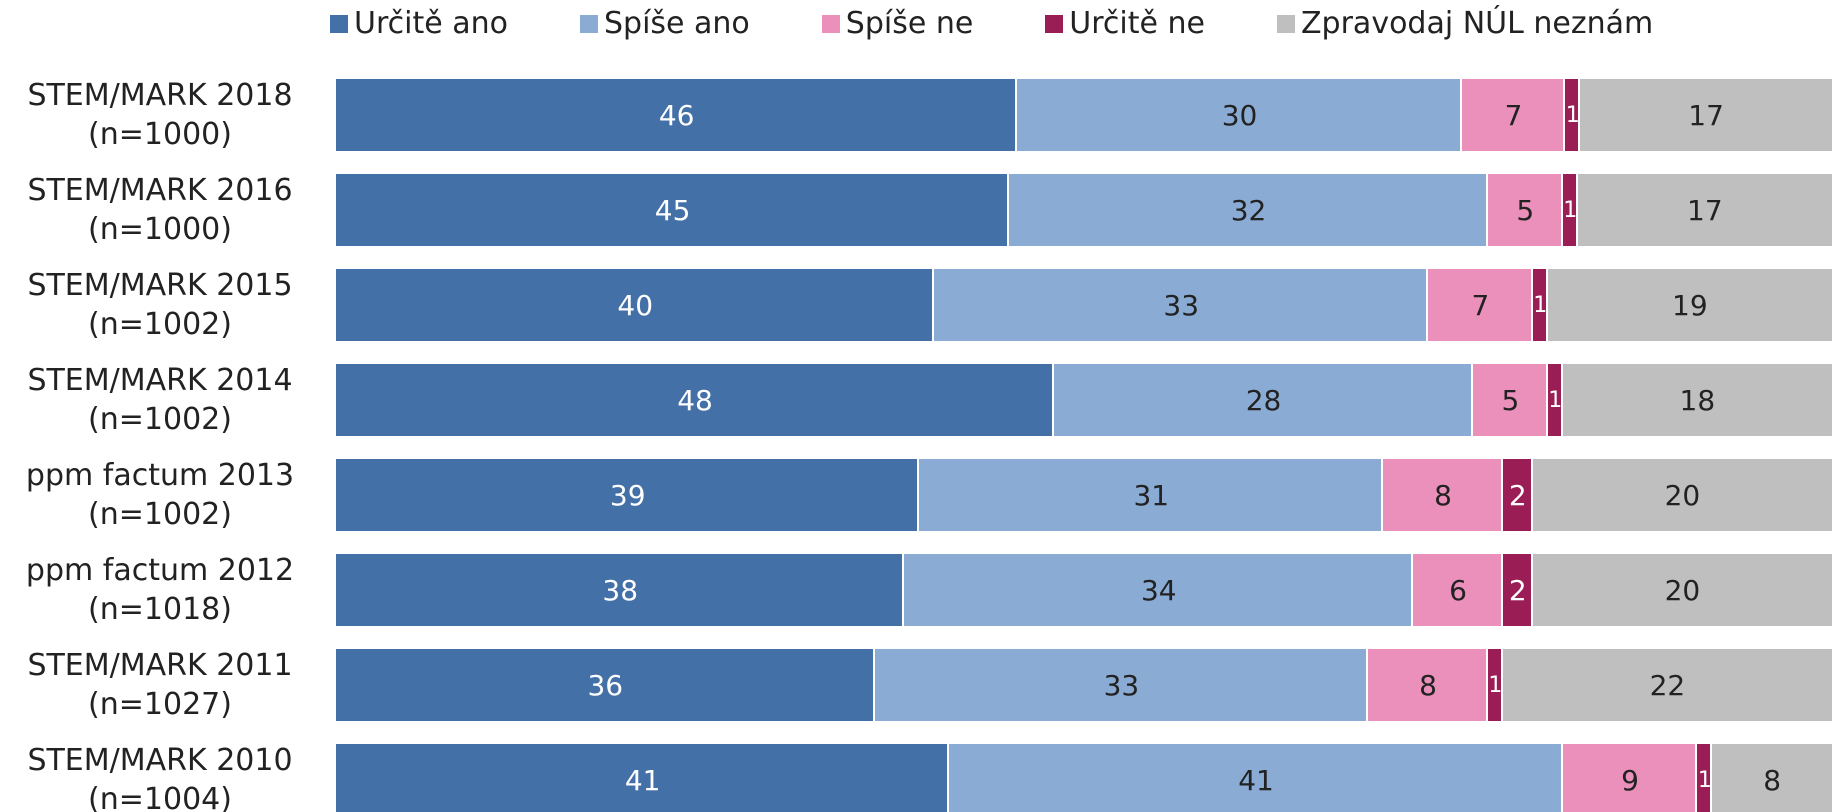  Describe the element at coordinates (1137, 23) in the screenshot. I see `legend-label: Určitě ne` at that location.